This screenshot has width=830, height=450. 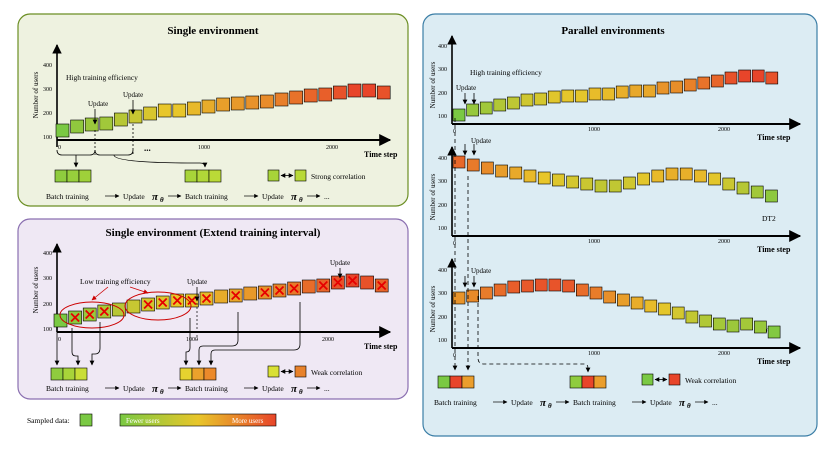 What do you see at coordinates (338, 176) in the screenshot?
I see `legend-strong-correlation: Strong correlation` at bounding box center [338, 176].